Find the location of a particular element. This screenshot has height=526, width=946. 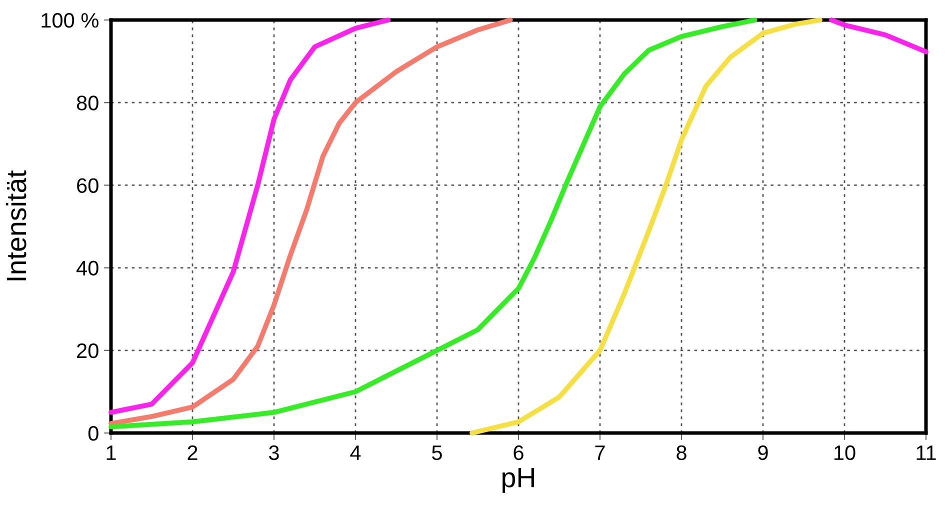

x-tick-label: 10 is located at coordinates (845, 452).